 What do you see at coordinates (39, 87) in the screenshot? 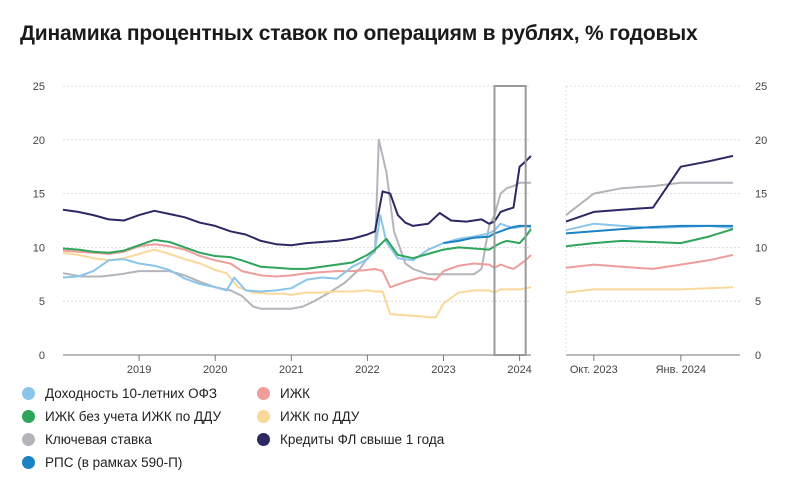
I see `y-tick-label-left: 25` at bounding box center [39, 87].